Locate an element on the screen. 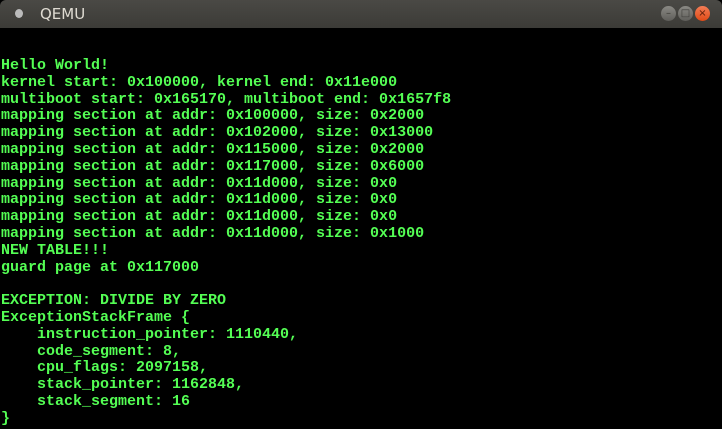 The width and height of the screenshot is (722, 429). window-title: QEMU is located at coordinates (63, 14).